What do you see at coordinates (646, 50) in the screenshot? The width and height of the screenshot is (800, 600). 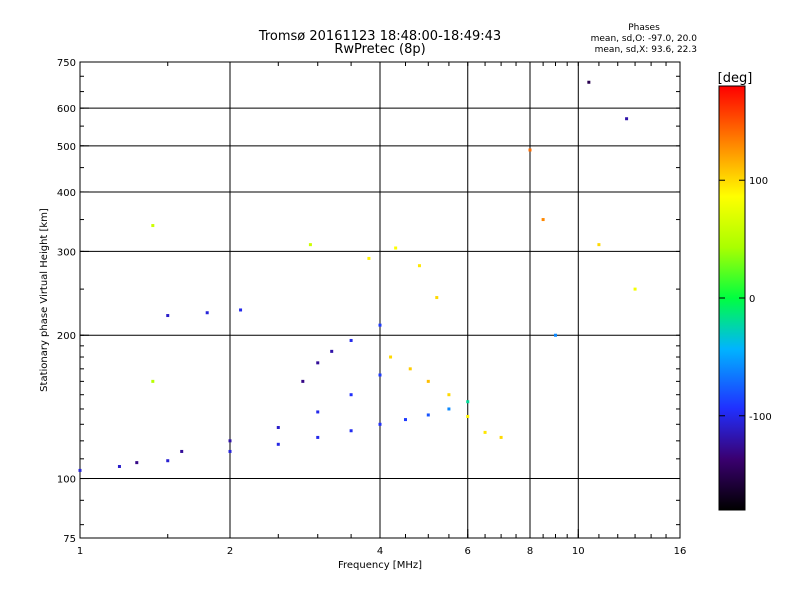 I see `stats-line-x: mean, sd,X: 93.6, 22.3` at bounding box center [646, 50].